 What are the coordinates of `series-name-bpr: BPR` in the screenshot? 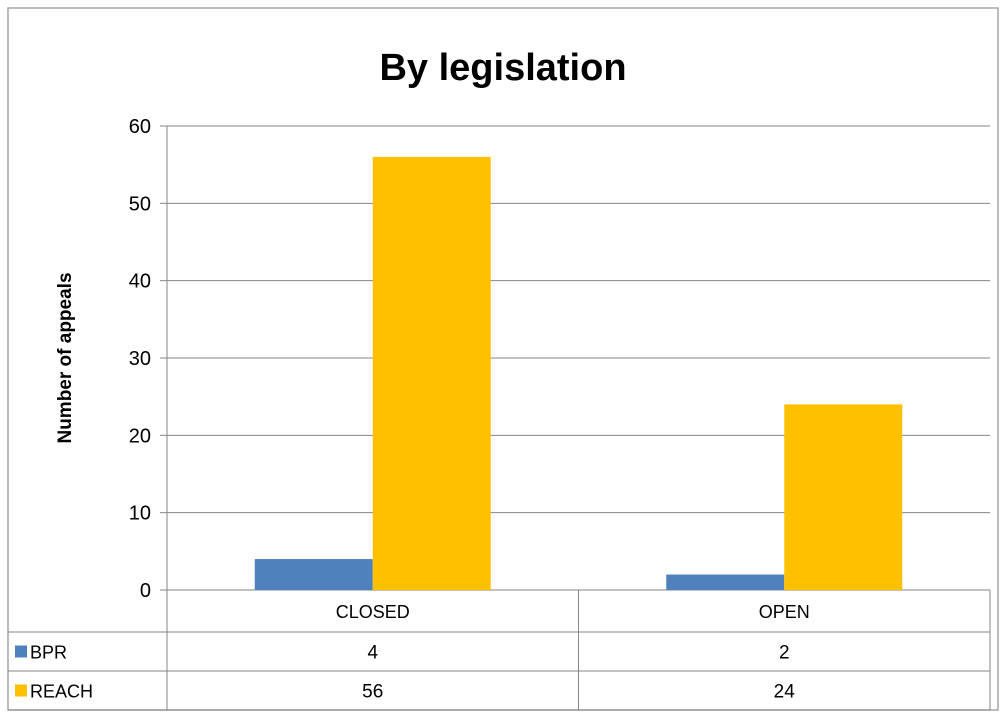 It's located at (48, 653).